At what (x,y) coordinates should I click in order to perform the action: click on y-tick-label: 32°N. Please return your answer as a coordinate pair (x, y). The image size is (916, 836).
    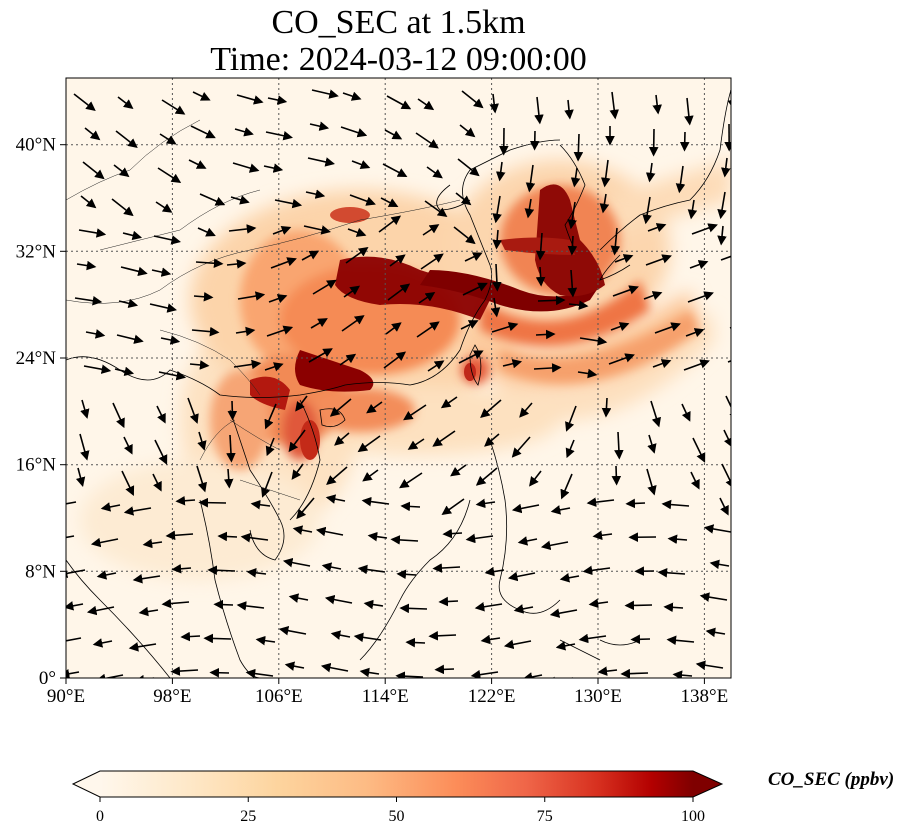
    Looking at the image, I should click on (36, 251).